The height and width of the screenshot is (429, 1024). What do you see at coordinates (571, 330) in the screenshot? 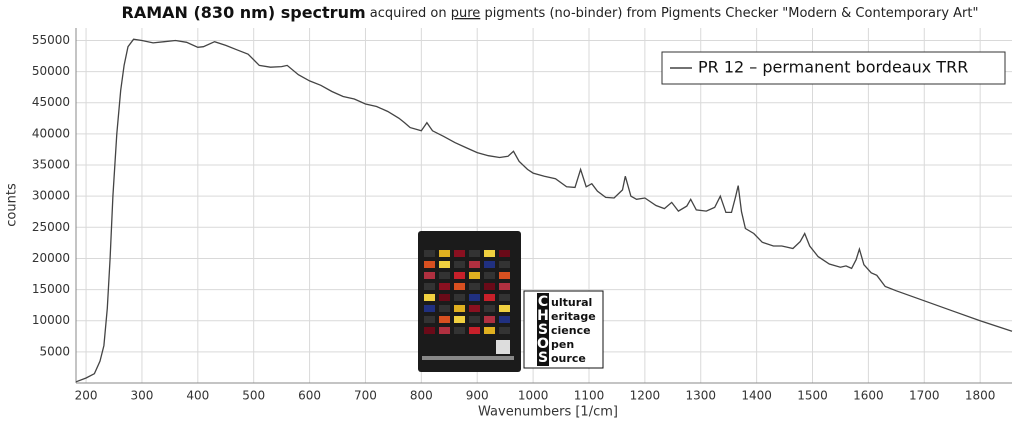
I see `logo-word: cience` at bounding box center [571, 330].